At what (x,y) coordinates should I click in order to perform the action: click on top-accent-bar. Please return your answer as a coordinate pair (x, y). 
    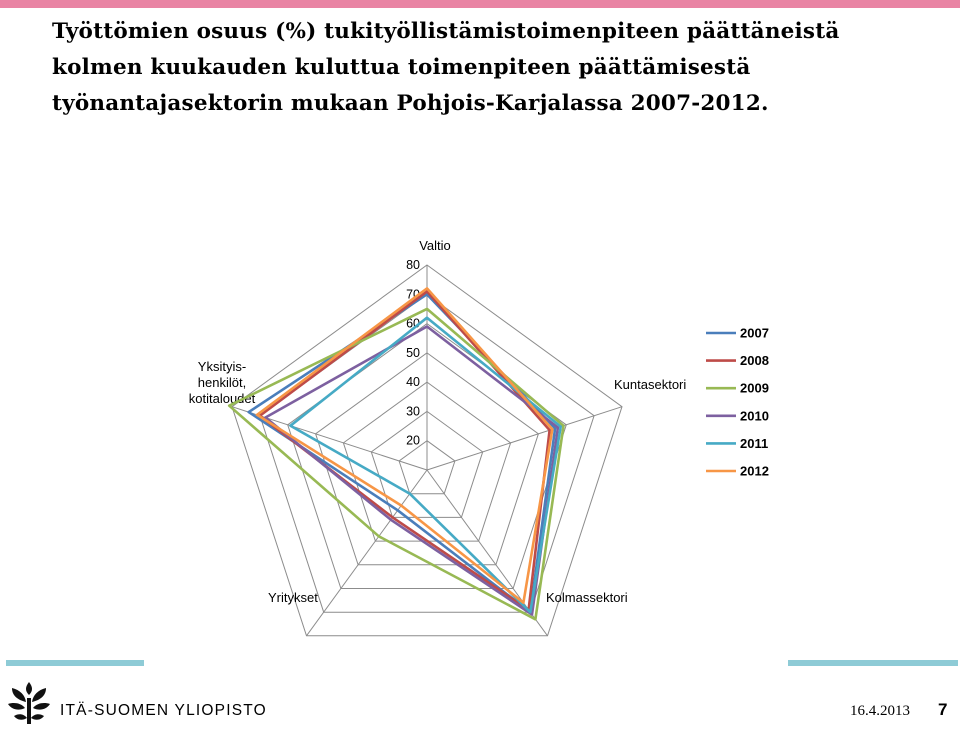
    Looking at the image, I should click on (480, 4).